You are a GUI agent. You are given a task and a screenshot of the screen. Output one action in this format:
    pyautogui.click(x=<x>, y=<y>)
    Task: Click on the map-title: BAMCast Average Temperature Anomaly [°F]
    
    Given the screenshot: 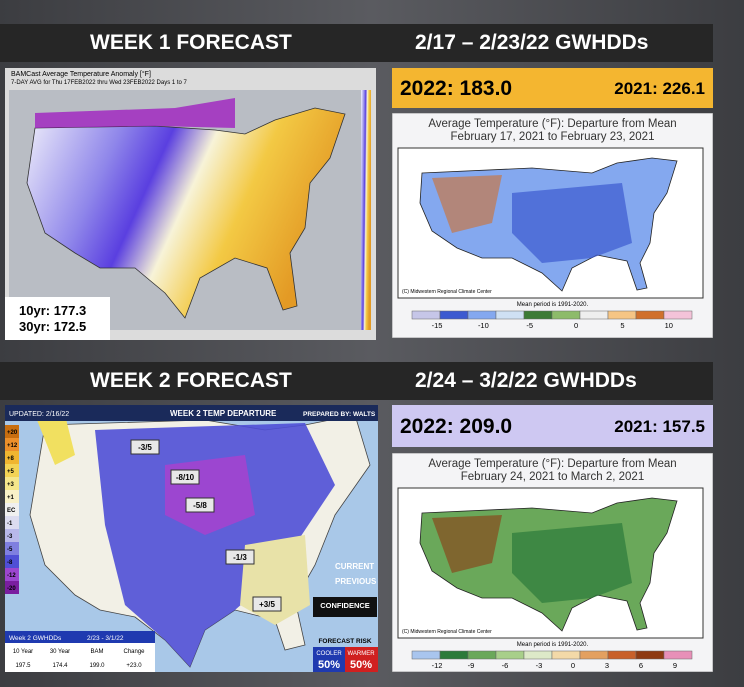 What is the action you would take?
    pyautogui.click(x=81, y=74)
    